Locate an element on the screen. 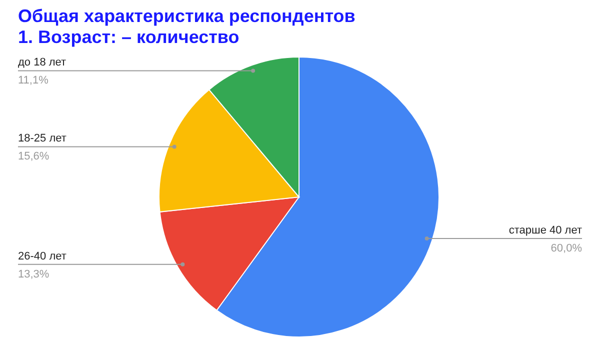 The height and width of the screenshot is (343, 600). data-label: 11,1% is located at coordinates (33, 80).